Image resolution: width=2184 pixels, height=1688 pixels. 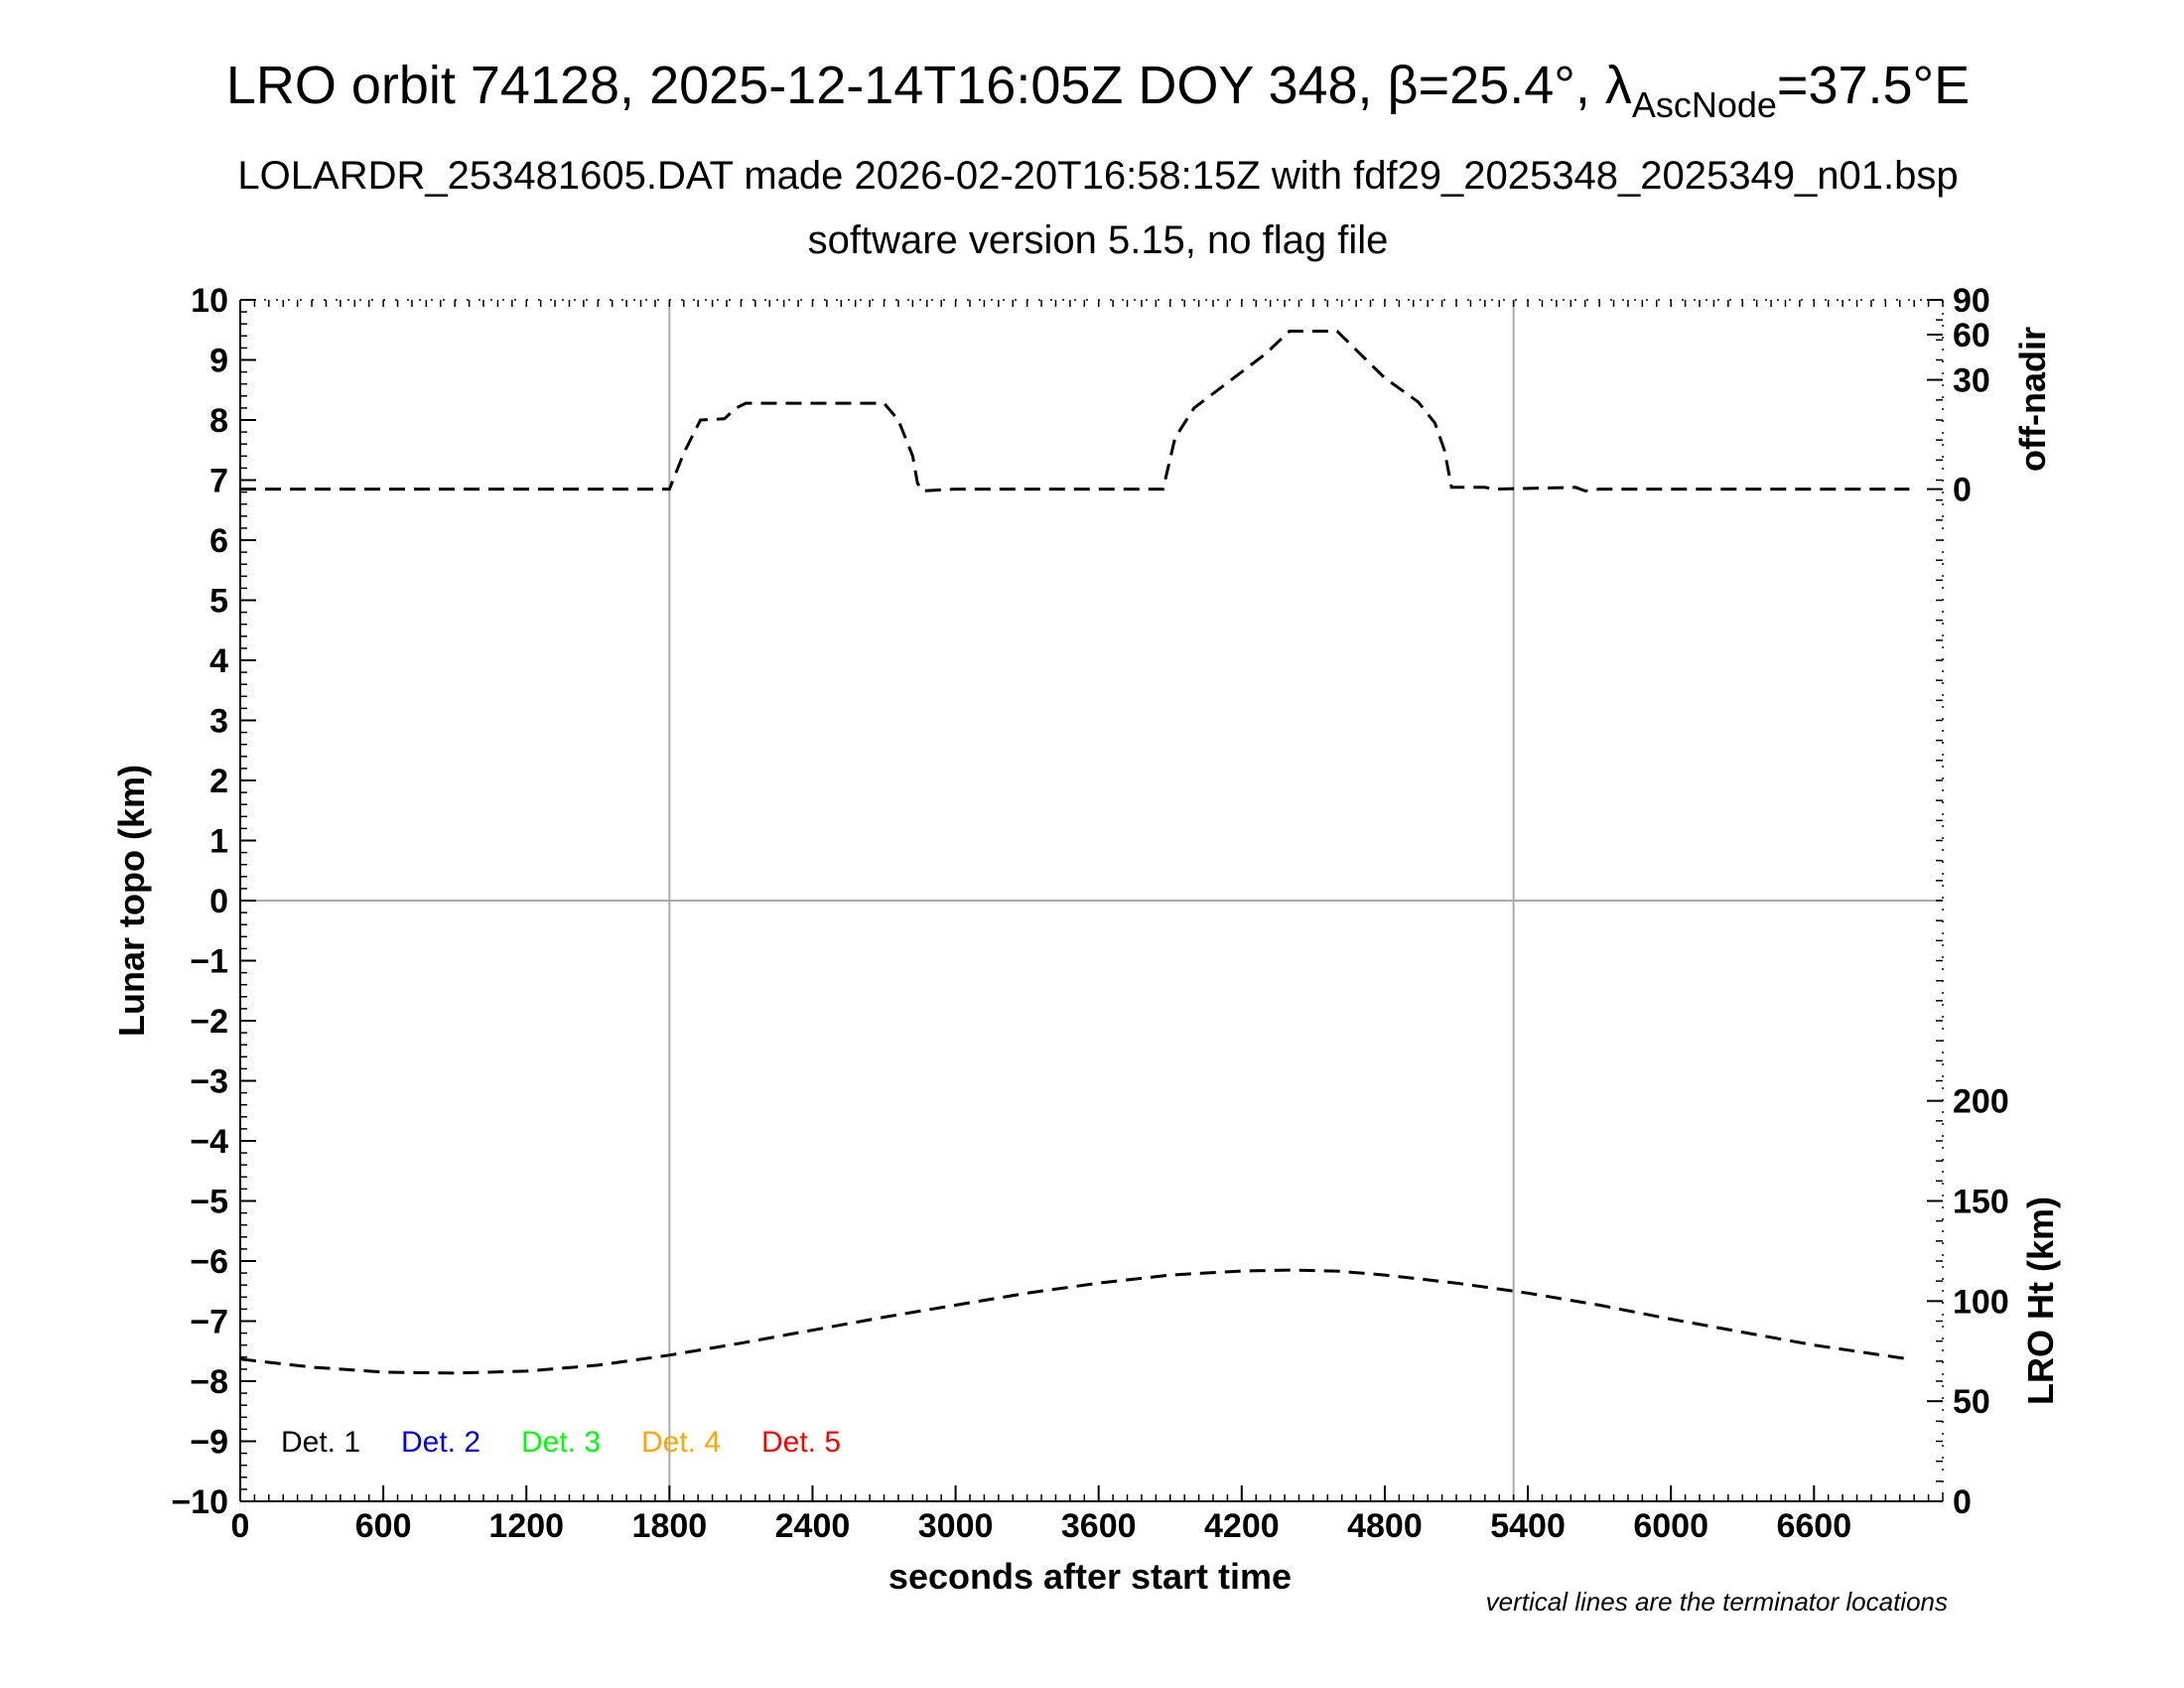 What do you see at coordinates (1242, 1526) in the screenshot?
I see `x-tick-label: 4200` at bounding box center [1242, 1526].